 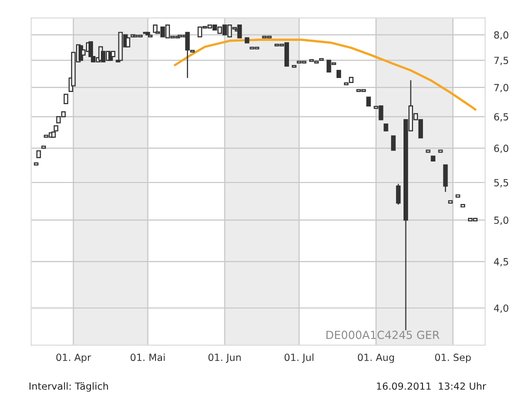 What do you see at coordinates (453, 358) in the screenshot?
I see `x-tick-label: 01. Sep` at bounding box center [453, 358].